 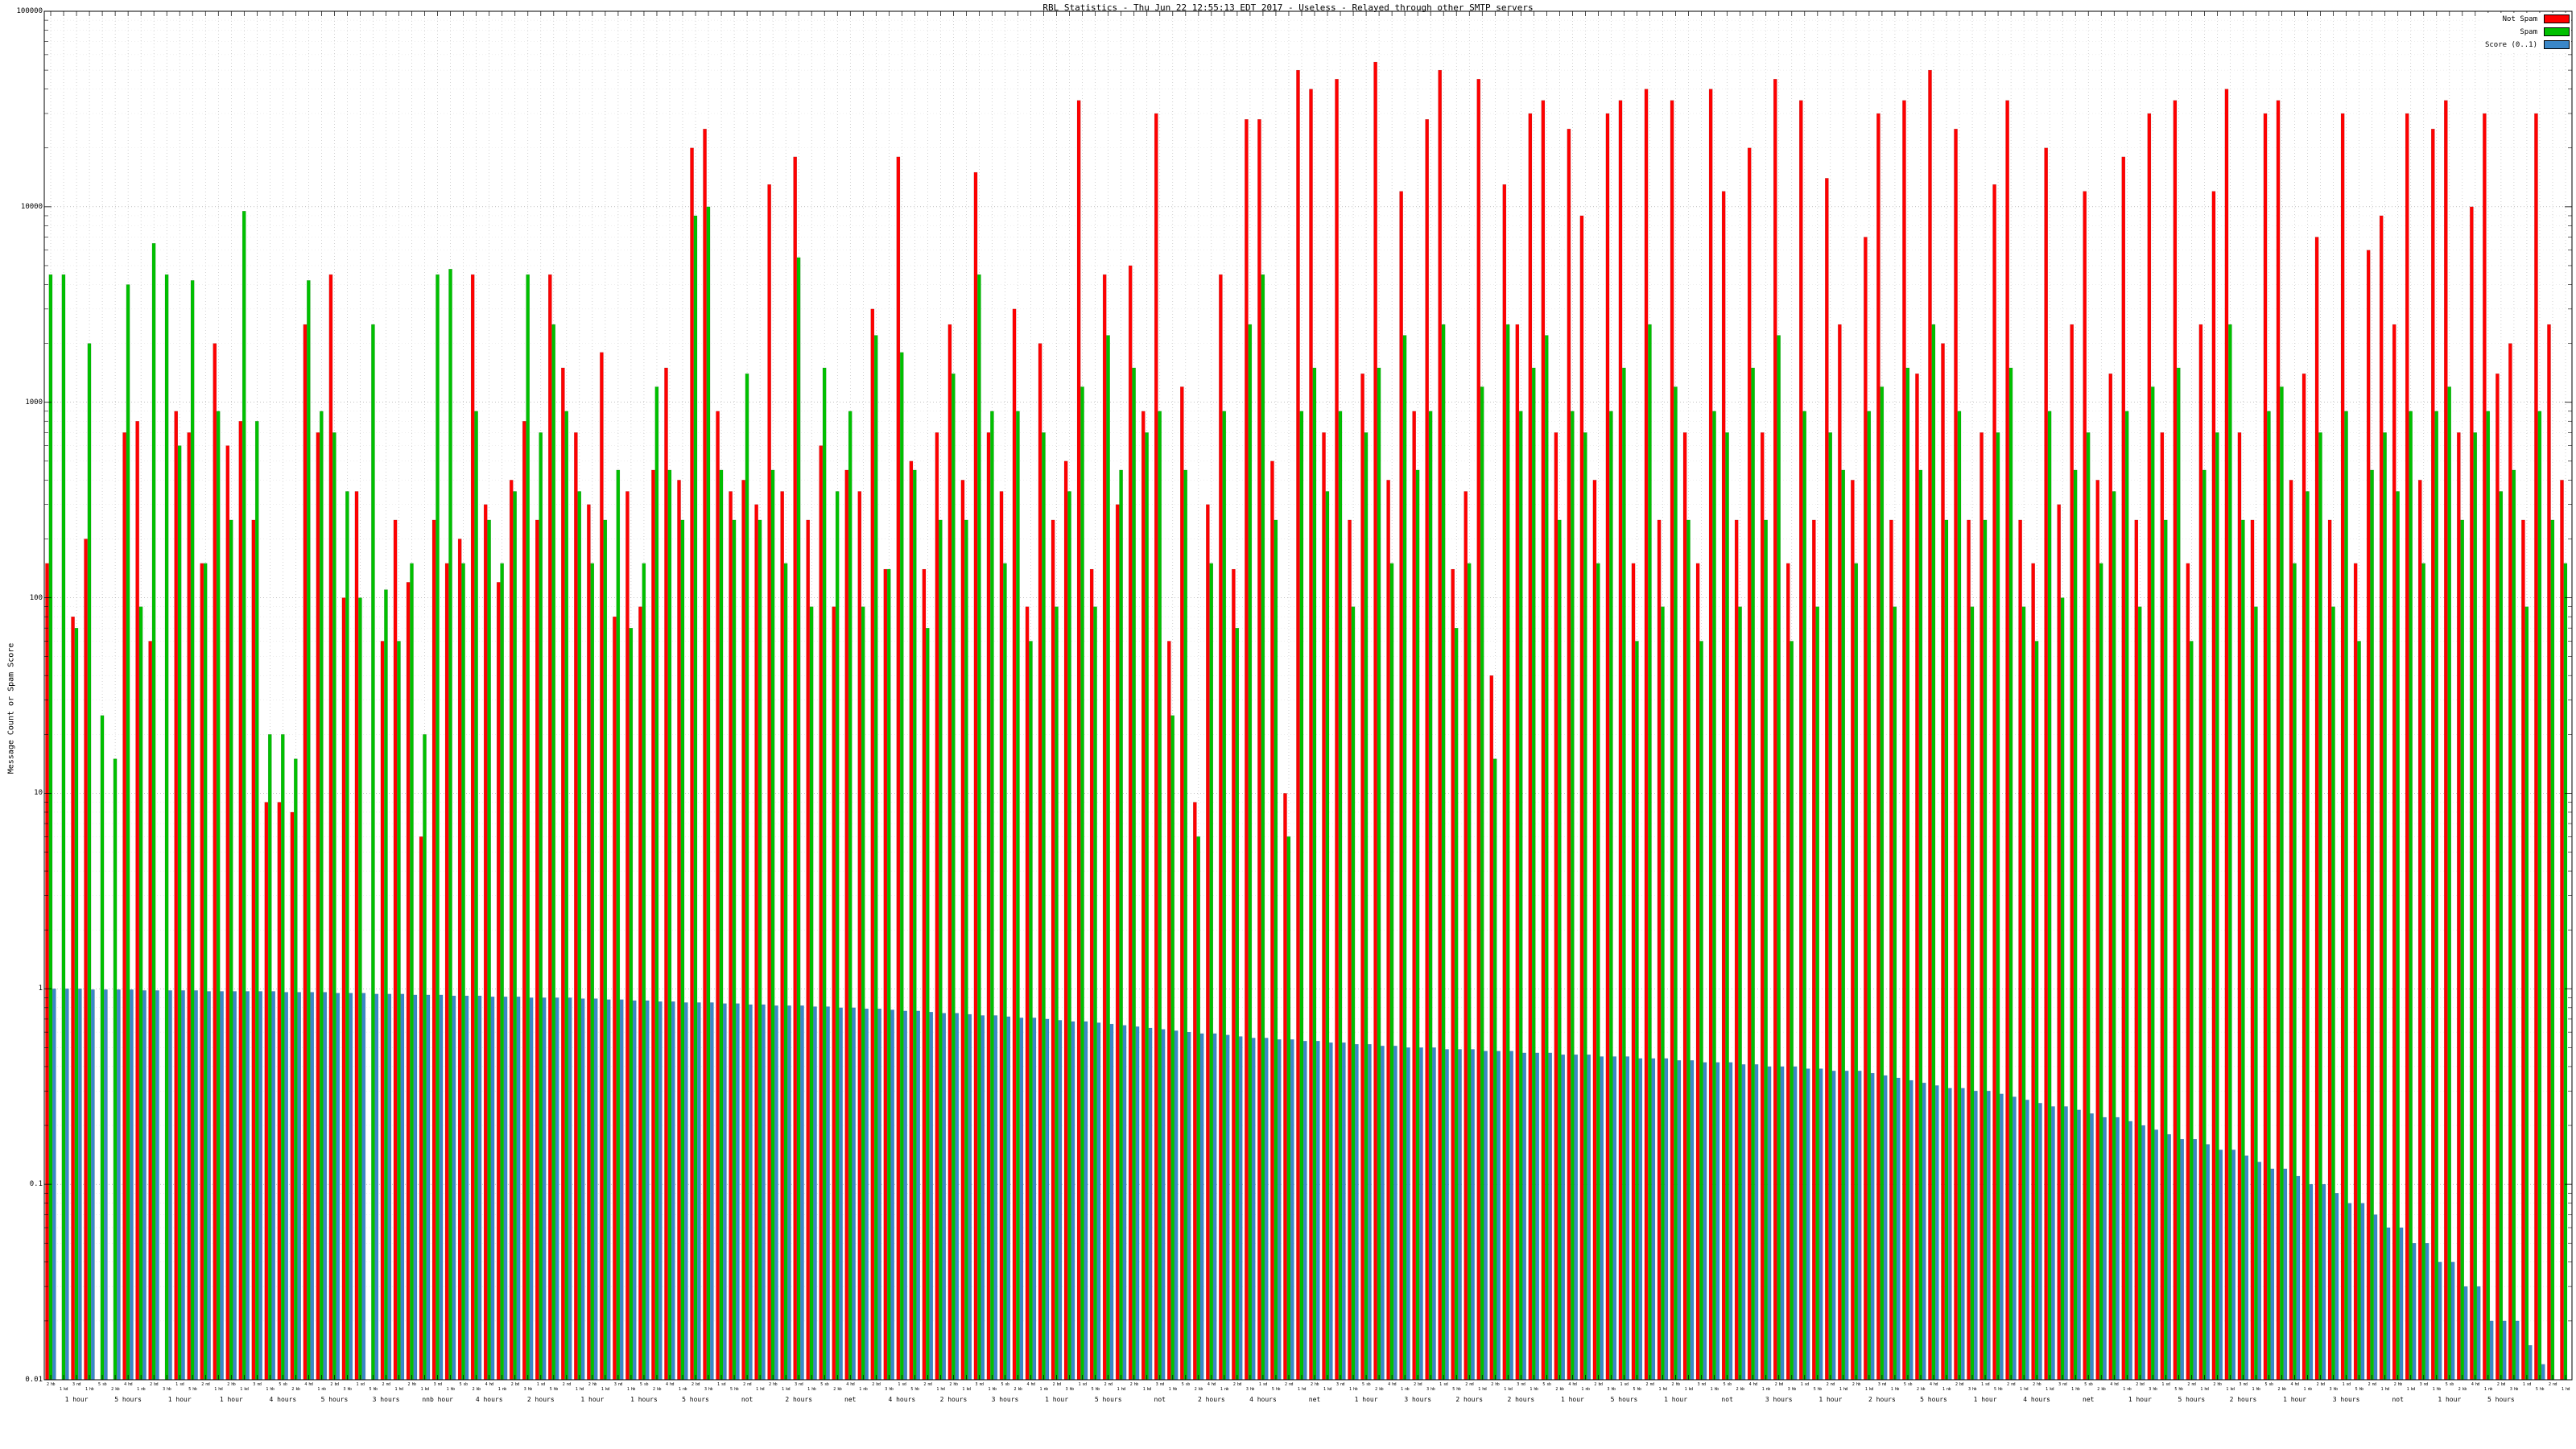 What do you see at coordinates (2243, 1399) in the screenshot?
I see `x-duration-label: 2 hours` at bounding box center [2243, 1399].